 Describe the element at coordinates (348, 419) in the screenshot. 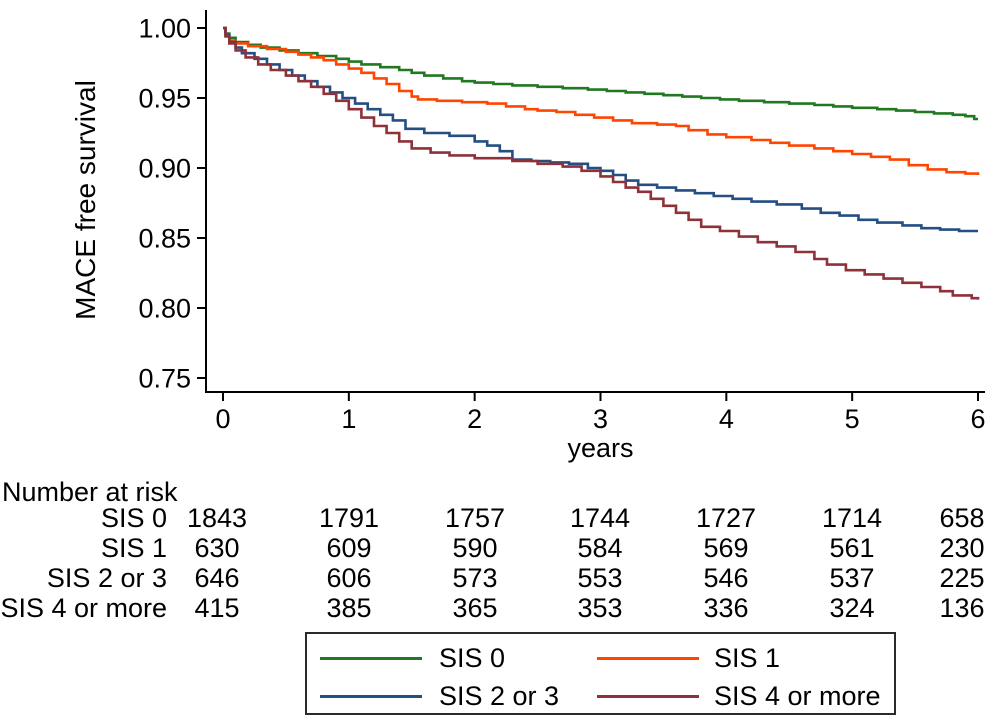

I see `x-tick-label: 1` at that location.